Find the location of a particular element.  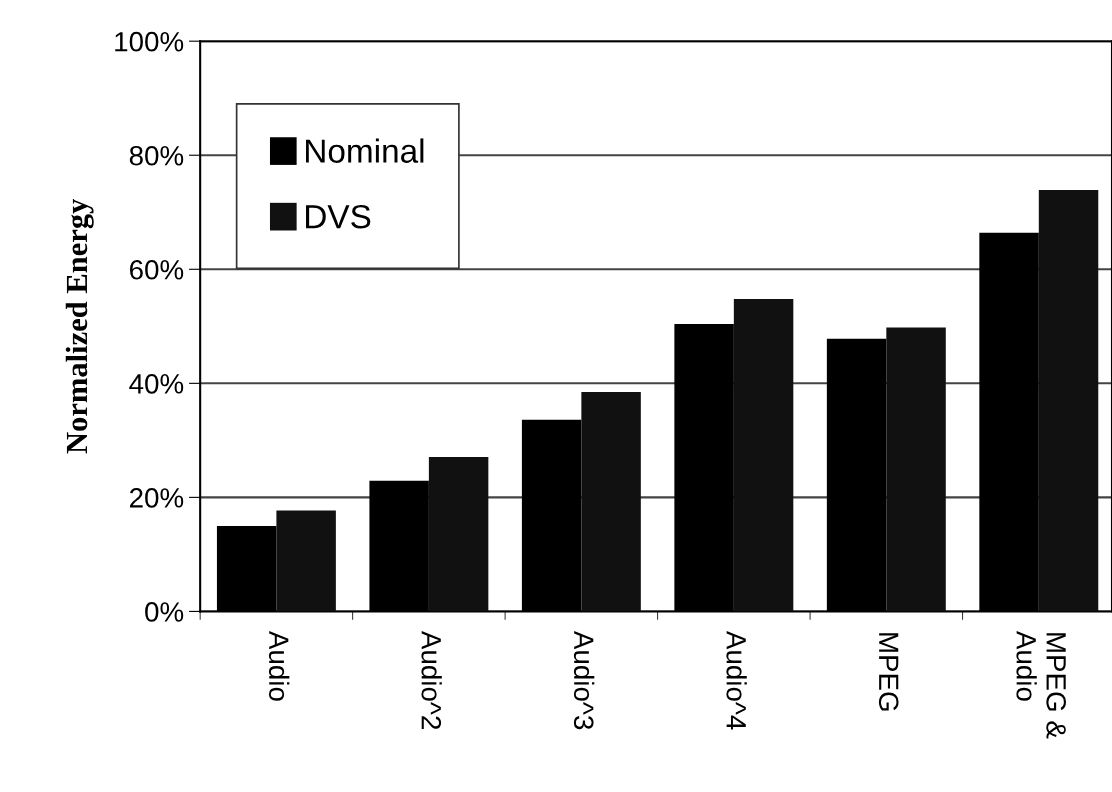

y-tick-label: 60% is located at coordinates (157, 269).